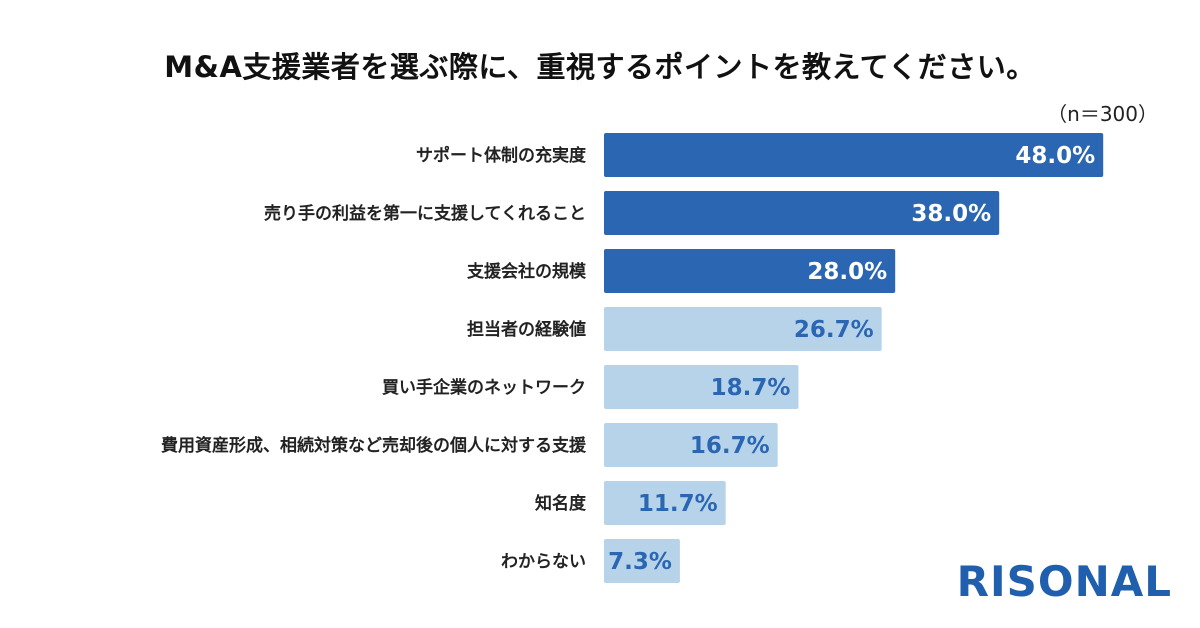 The width and height of the screenshot is (1200, 628). What do you see at coordinates (678, 504) in the screenshot?
I see `value-label-7: 11.7%` at bounding box center [678, 504].